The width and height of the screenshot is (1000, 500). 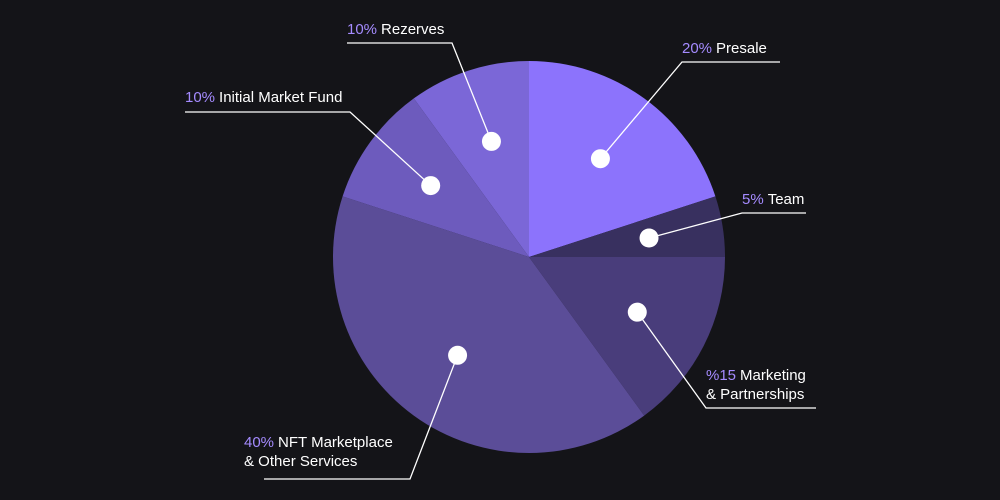 I want to click on marker-dot-marketing, so click(x=637, y=312).